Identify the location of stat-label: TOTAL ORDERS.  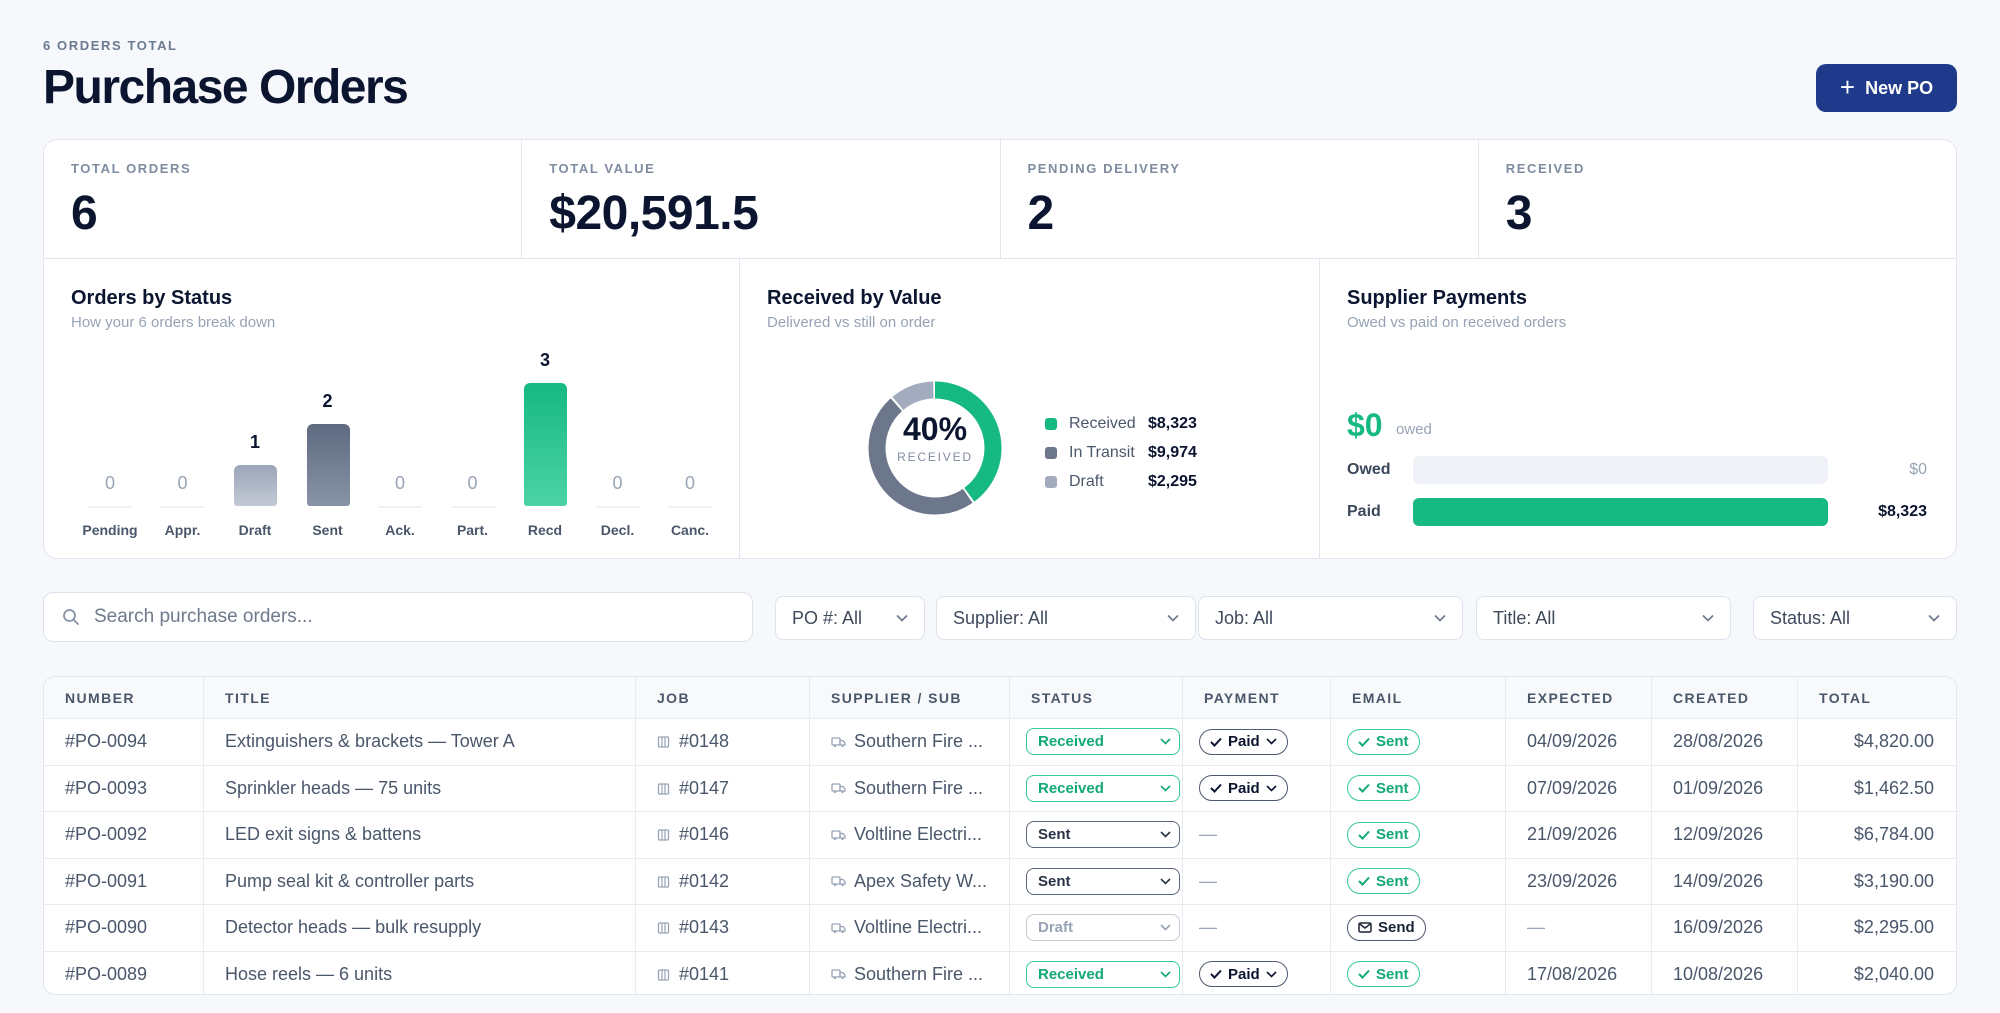
(131, 168).